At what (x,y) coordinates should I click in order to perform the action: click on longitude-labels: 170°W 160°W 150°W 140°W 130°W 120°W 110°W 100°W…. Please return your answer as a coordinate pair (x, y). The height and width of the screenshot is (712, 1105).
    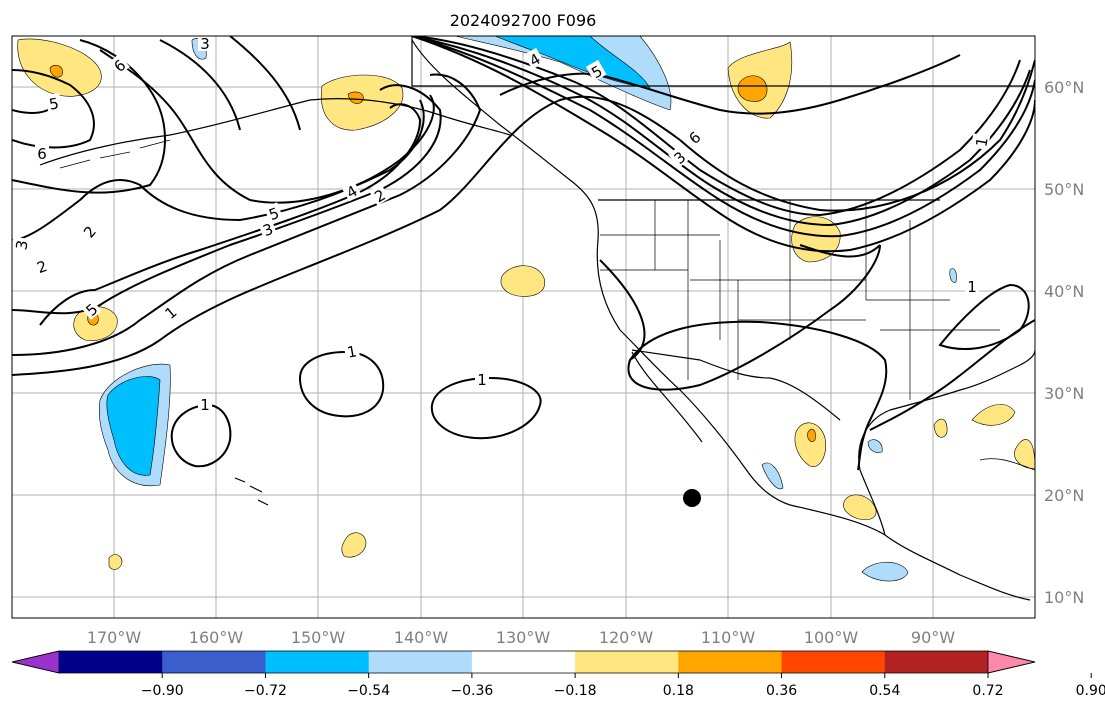
    Looking at the image, I should click on (521, 637).